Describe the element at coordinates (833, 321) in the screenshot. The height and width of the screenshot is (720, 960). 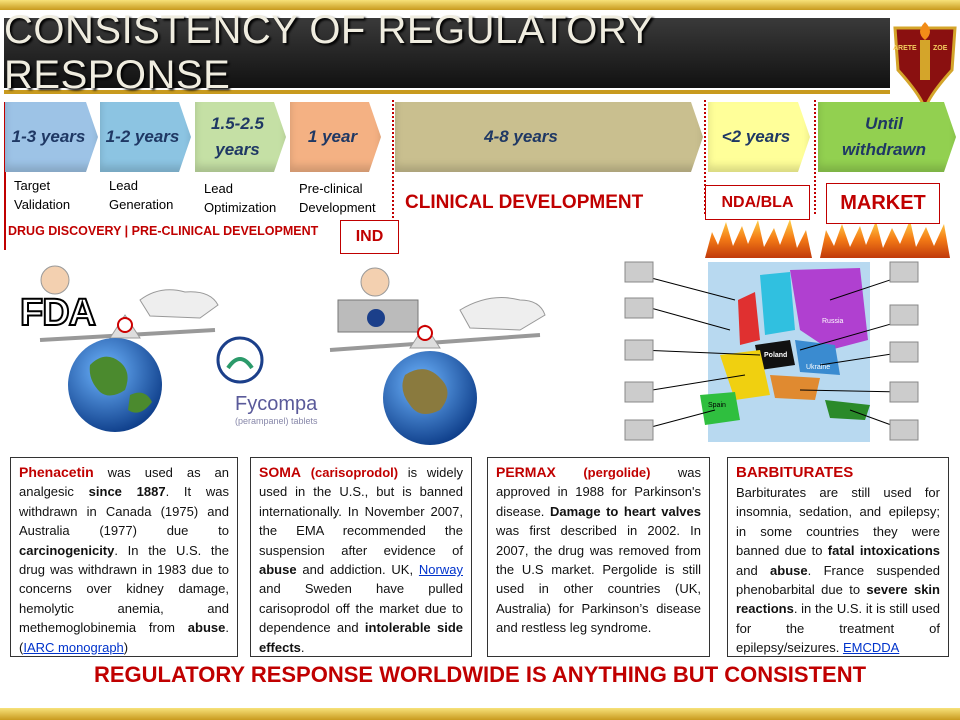
I see `map-label: Russia` at that location.